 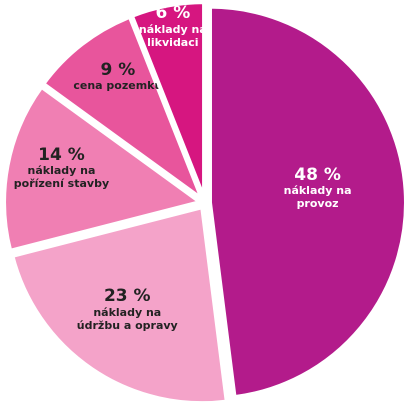 What do you see at coordinates (173, 14) in the screenshot?
I see `value-label: 6 %` at bounding box center [173, 14].